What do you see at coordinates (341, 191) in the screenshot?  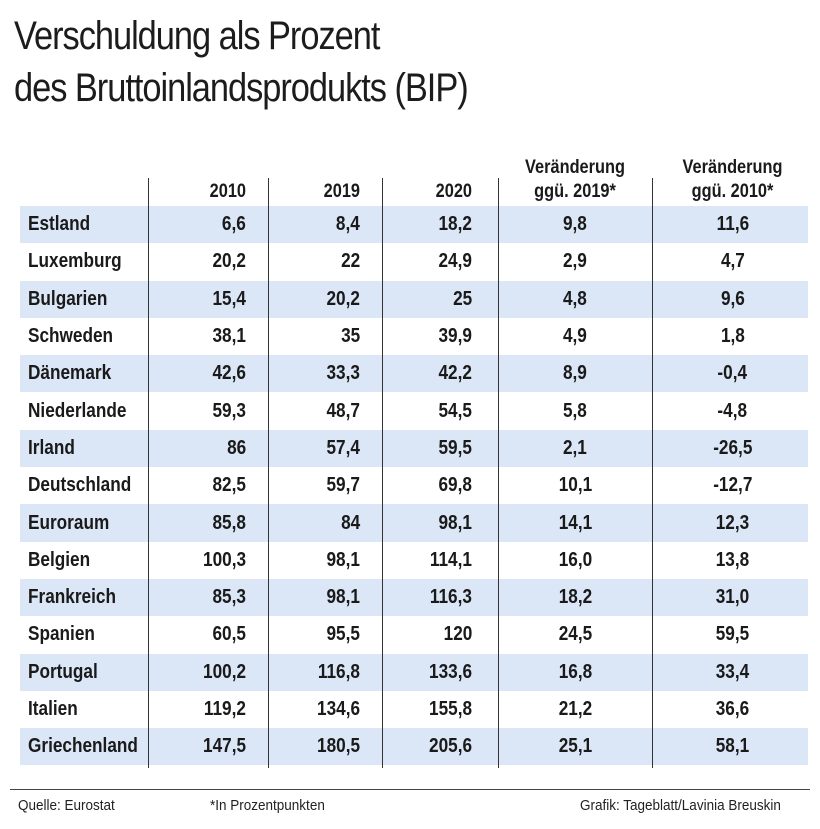 I see `column-header: 2019` at bounding box center [341, 191].